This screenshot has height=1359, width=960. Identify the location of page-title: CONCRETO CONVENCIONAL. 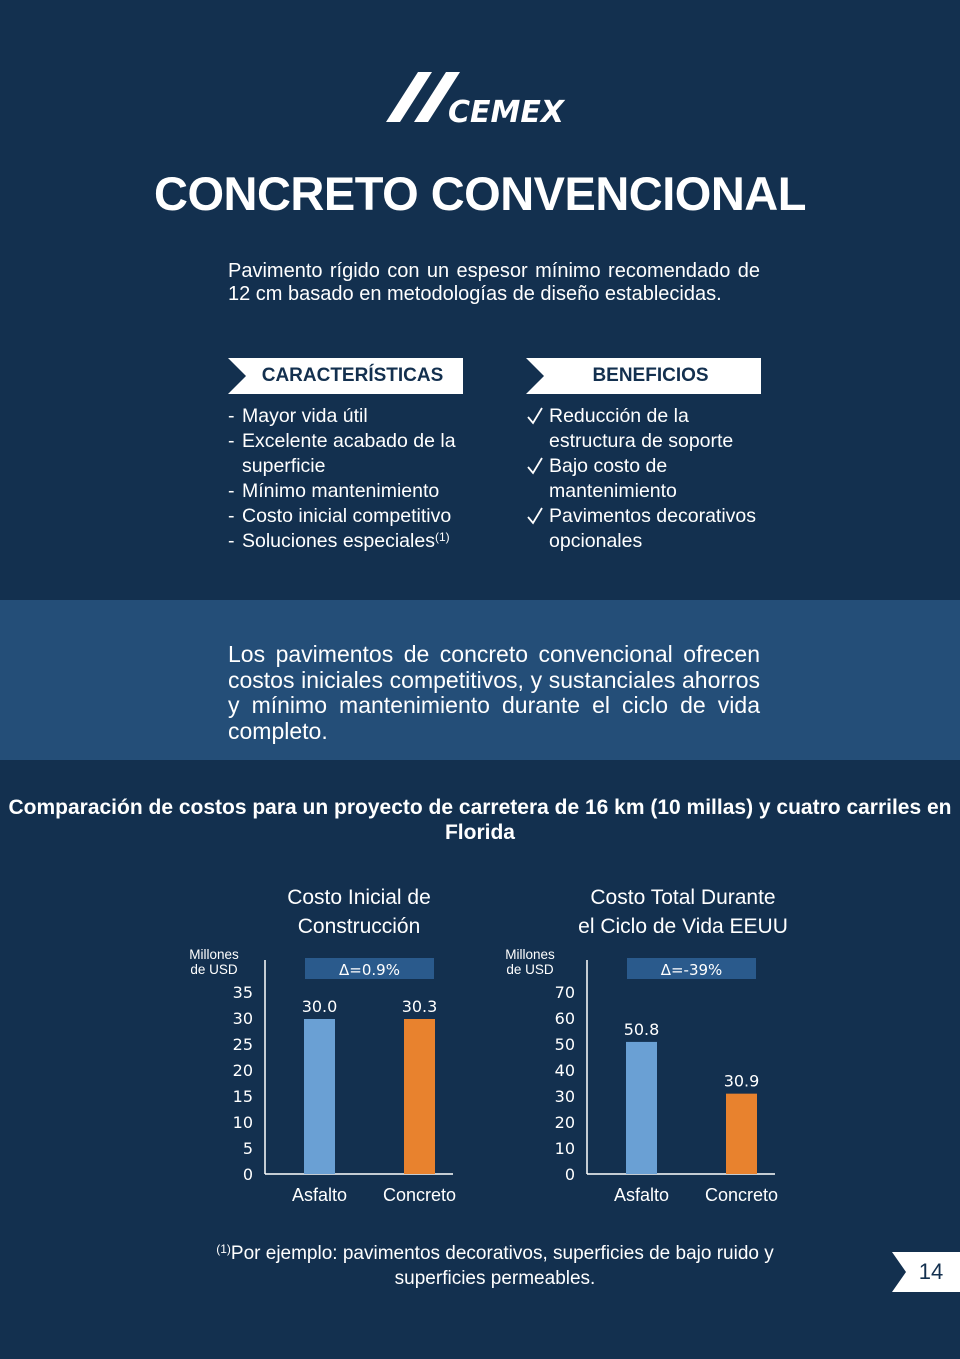
(480, 193).